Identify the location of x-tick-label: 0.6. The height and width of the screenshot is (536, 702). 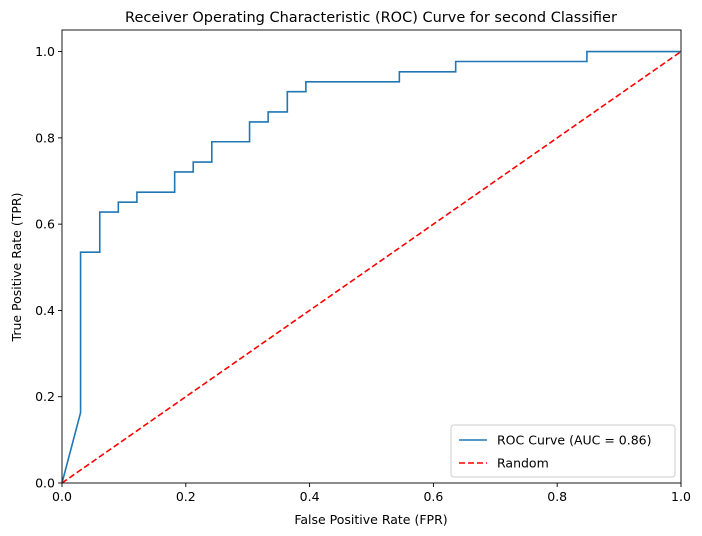
(433, 496).